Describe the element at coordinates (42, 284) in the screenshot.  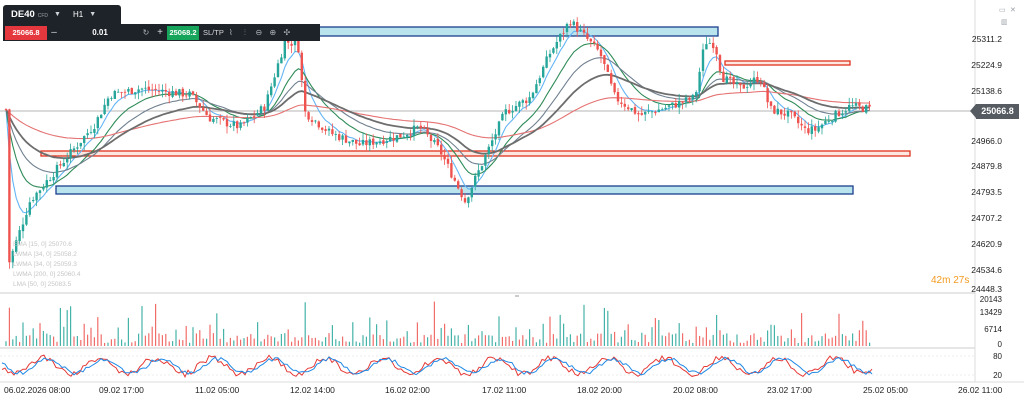
I see `indicator-legend-item: LMA [50, 0] 25083.5` at that location.